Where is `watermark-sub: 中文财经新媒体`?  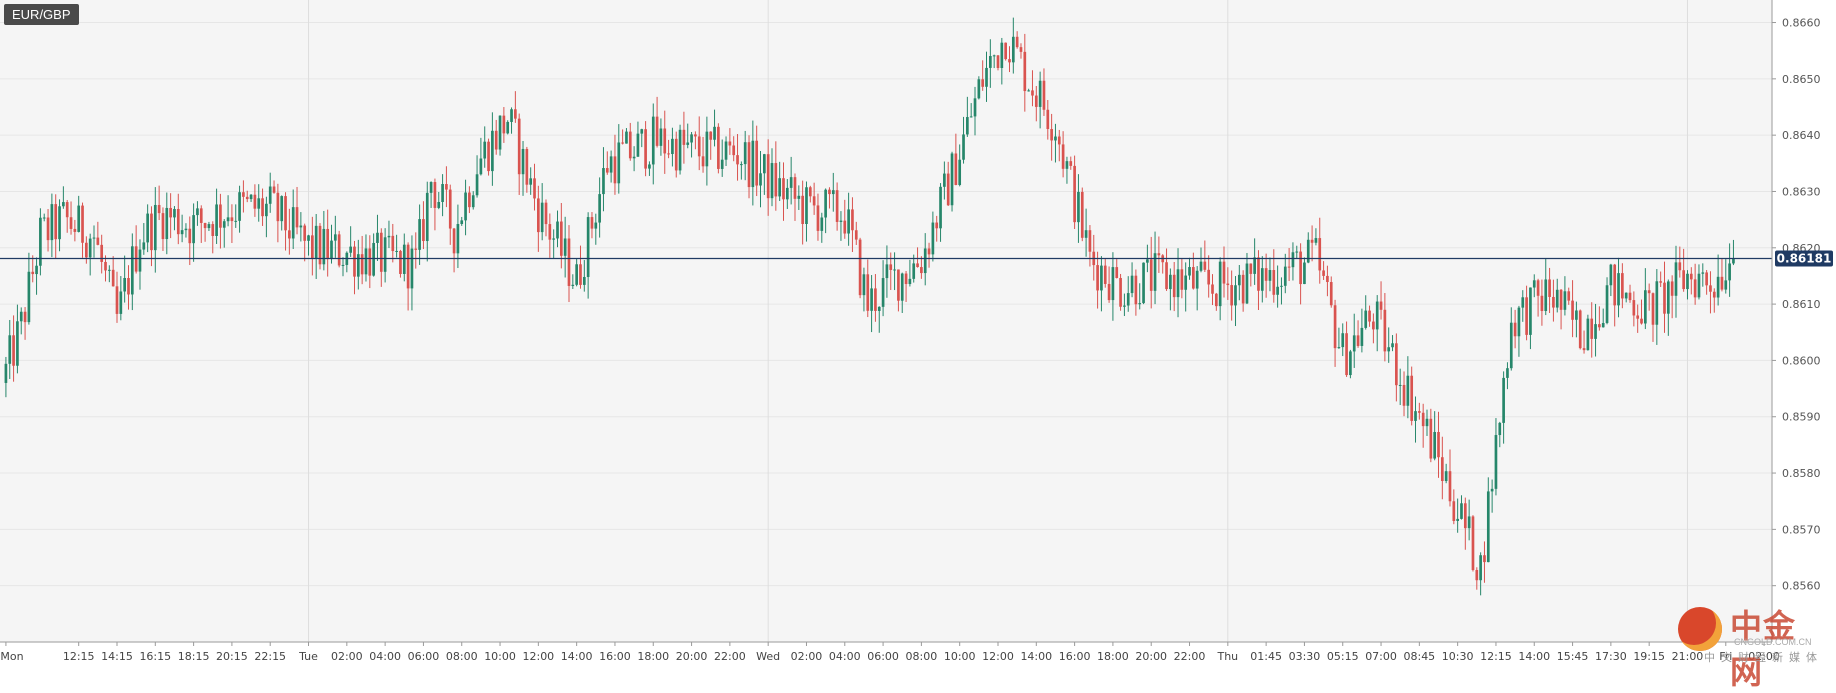
watermark-sub: 中文财经新媒体 is located at coordinates (1763, 657).